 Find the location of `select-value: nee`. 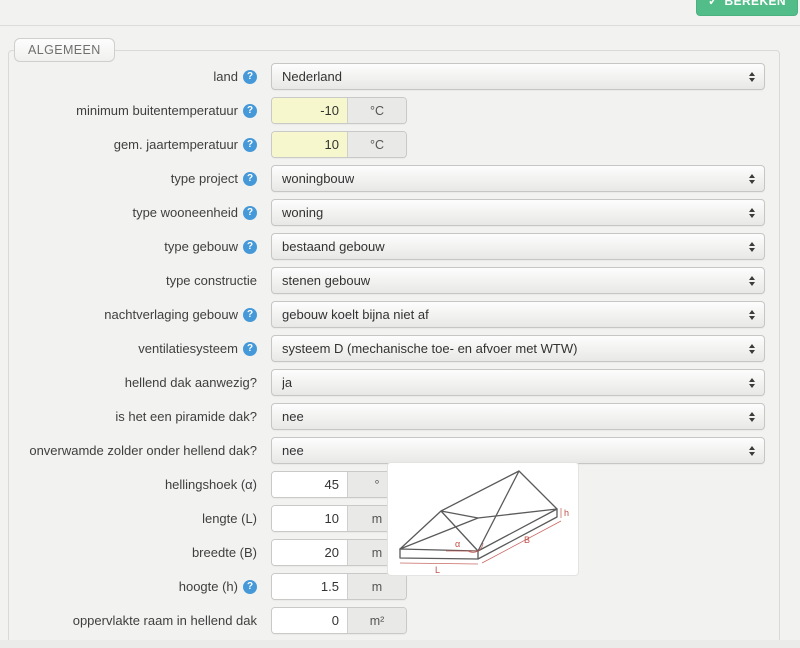

select-value: nee is located at coordinates (293, 450).